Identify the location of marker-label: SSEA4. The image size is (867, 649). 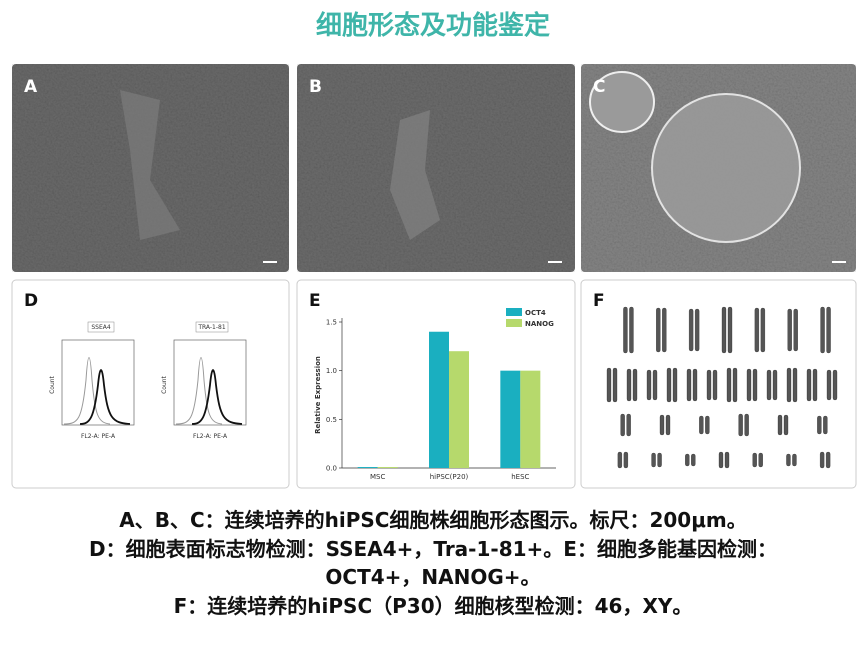
(101, 327).